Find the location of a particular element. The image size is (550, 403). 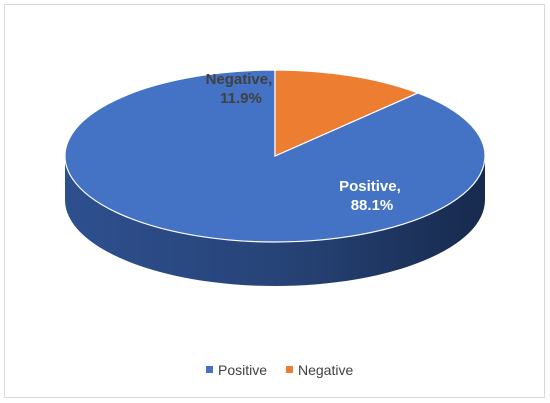

legend-swatch-negative is located at coordinates (289, 369).